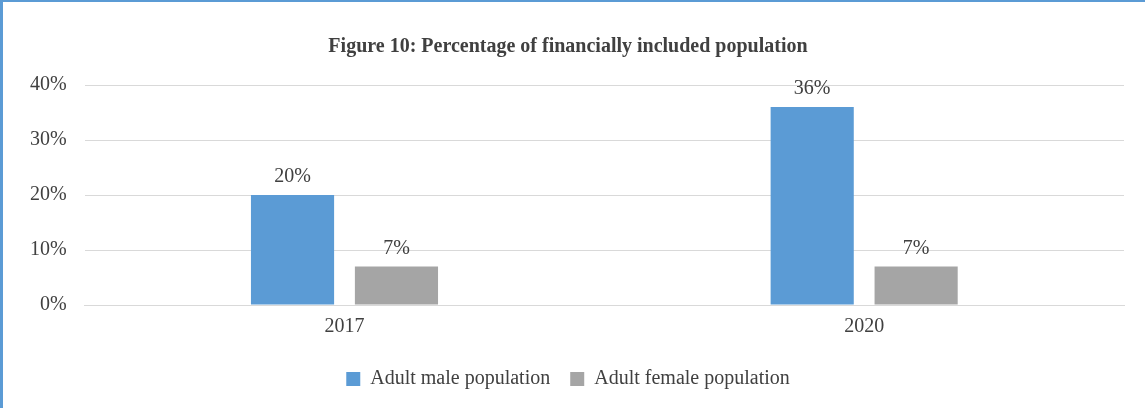  I want to click on x-tick-label: 2017, so click(344, 325).